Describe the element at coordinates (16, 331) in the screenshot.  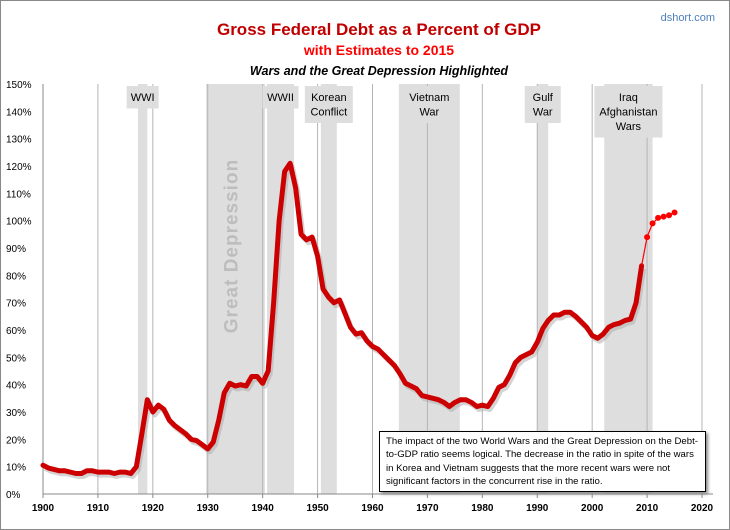
I see `y-tick-label: 60%` at that location.